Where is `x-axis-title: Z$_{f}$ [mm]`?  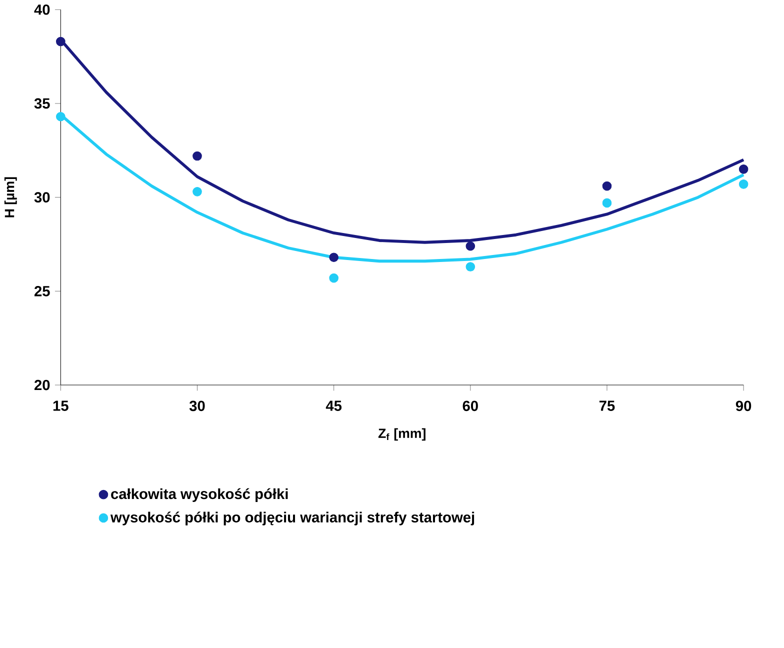
x-axis-title: Z$_{f}$ [mm] is located at coordinates (402, 434).